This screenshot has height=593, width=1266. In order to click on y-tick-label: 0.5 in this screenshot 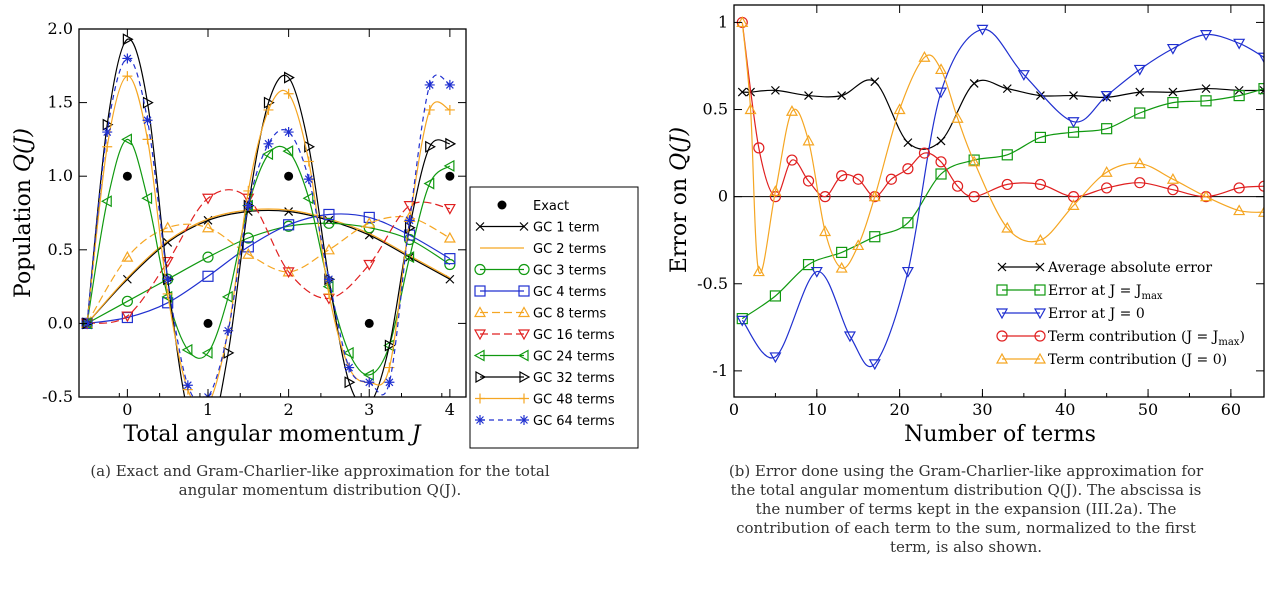, I will do `click(715, 109)`.